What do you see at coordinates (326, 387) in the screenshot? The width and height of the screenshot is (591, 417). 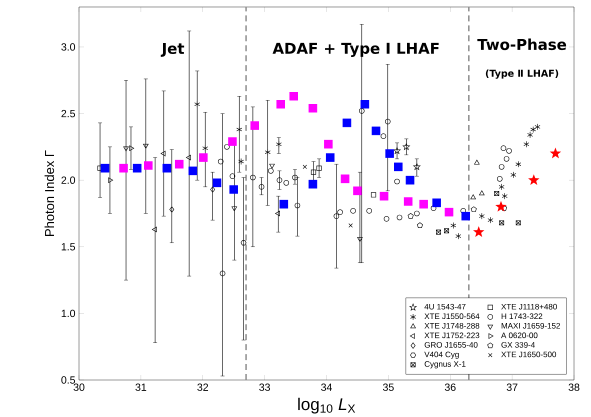 I see `x-tick-label: 34` at bounding box center [326, 387].